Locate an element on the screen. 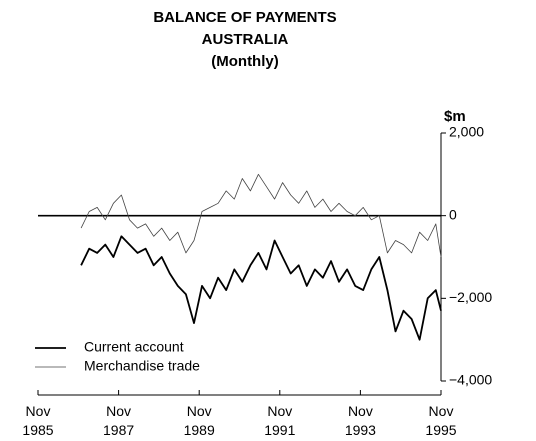  x-tick-label: Nov 1995 is located at coordinates (440, 420).